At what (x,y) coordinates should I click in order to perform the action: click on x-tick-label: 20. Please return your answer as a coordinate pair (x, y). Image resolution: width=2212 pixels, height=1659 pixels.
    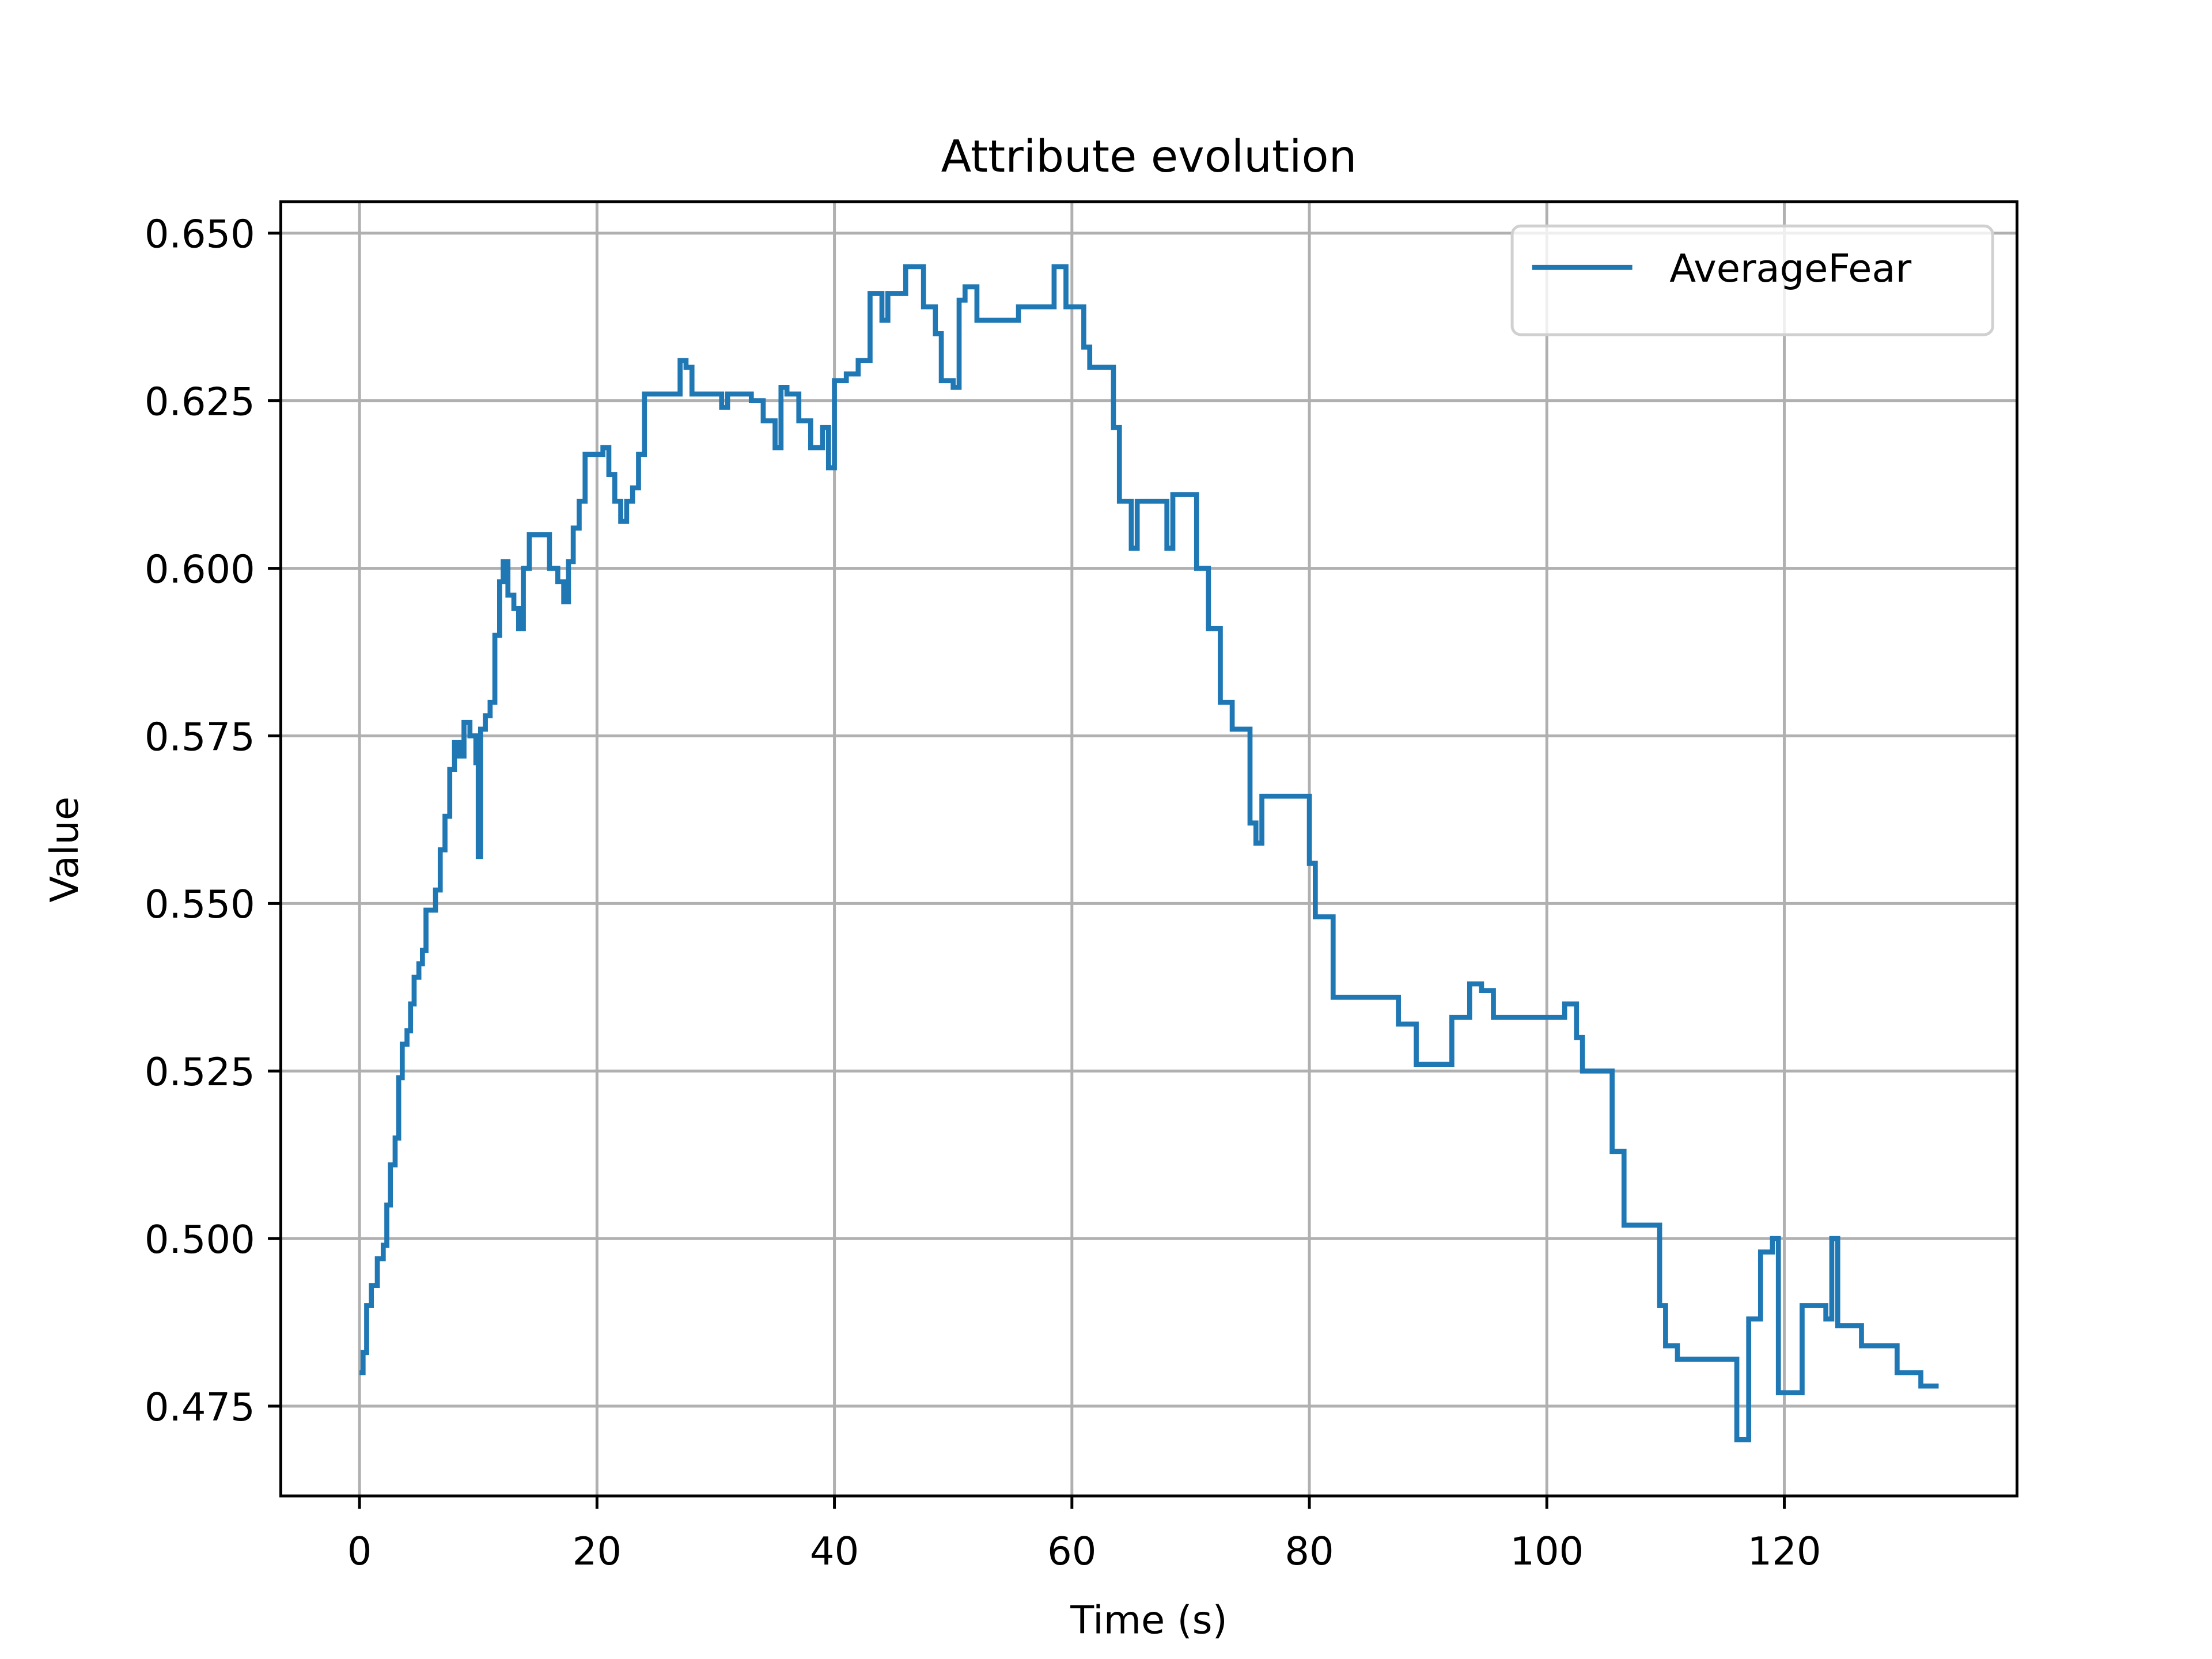
    Looking at the image, I should click on (597, 1551).